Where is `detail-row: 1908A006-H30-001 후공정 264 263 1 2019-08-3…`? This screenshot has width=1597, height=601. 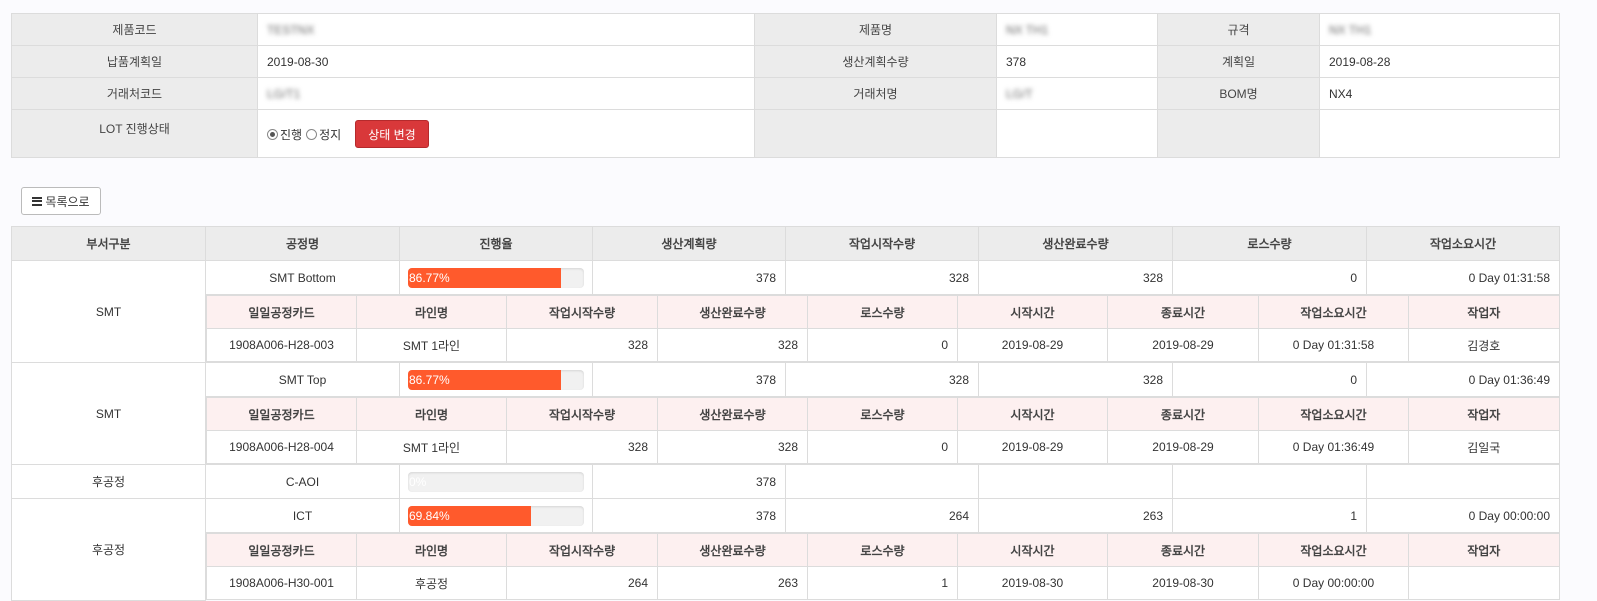
detail-row: 1908A006-H30-001 후공정 264 263 1 2019-08-3… is located at coordinates (883, 583).